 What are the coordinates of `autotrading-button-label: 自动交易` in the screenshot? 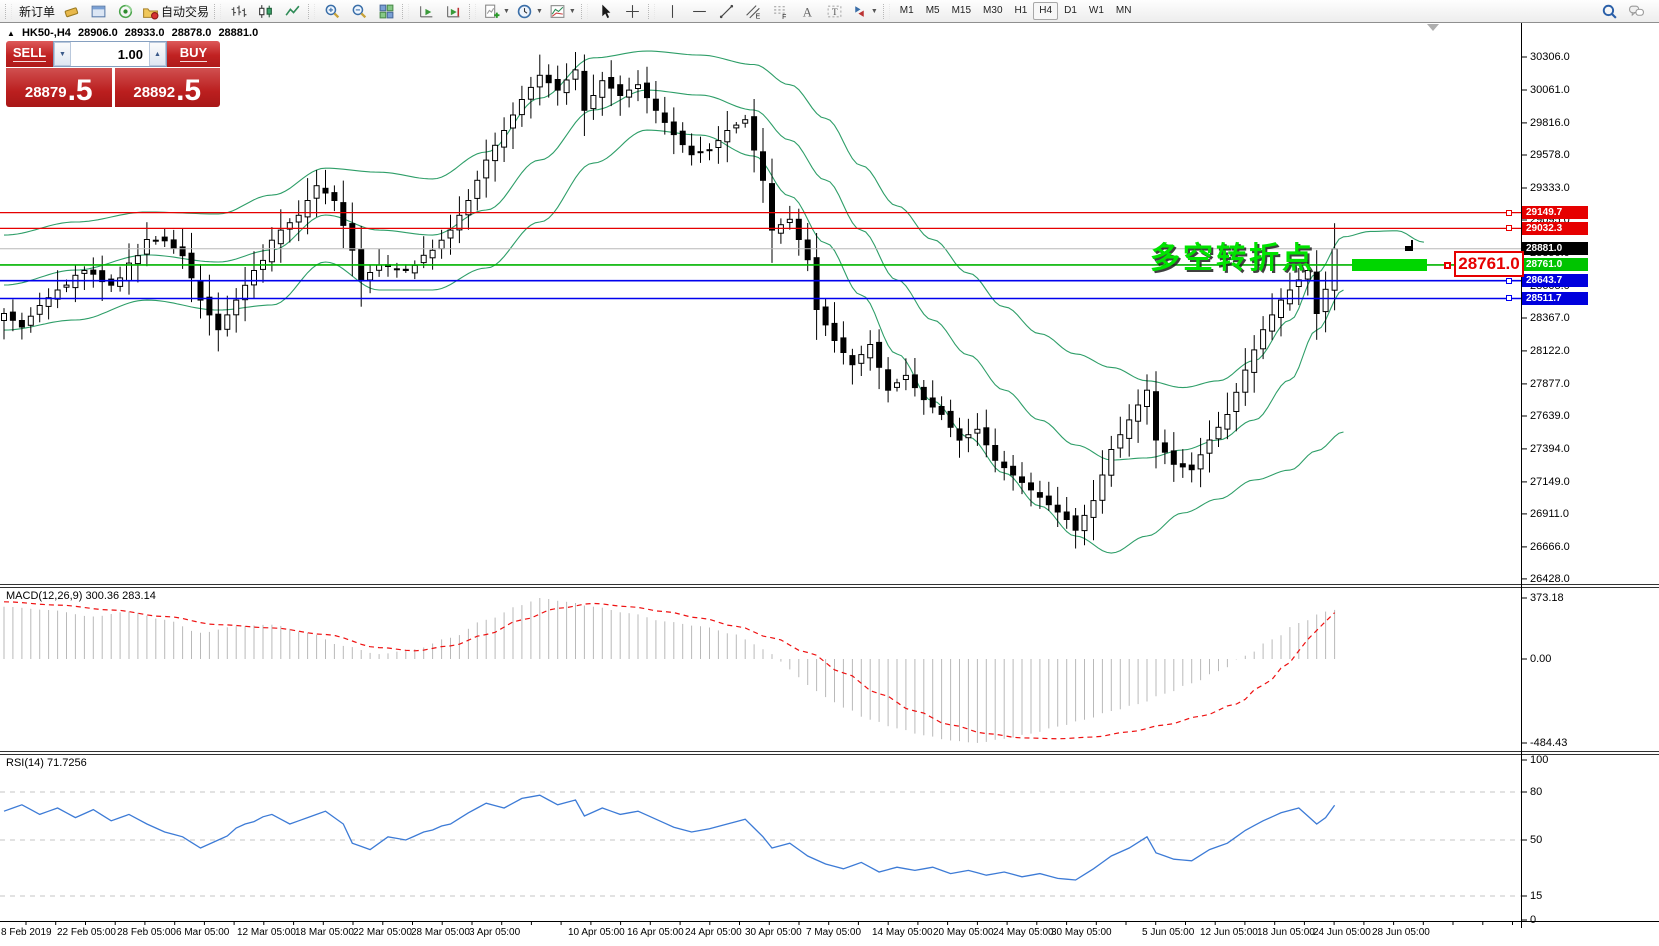 It's located at (185, 11).